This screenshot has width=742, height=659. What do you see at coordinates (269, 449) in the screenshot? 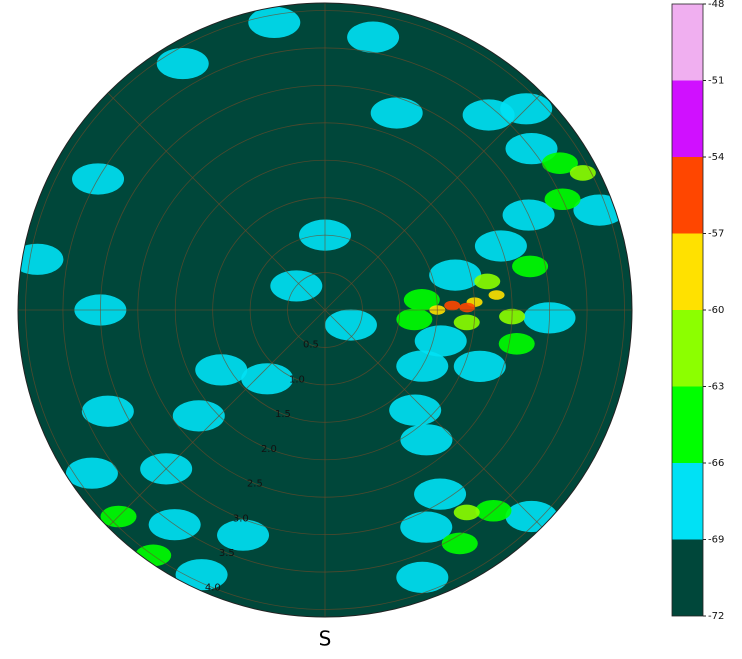
I see `r-tick-label: 2.0` at bounding box center [269, 449].